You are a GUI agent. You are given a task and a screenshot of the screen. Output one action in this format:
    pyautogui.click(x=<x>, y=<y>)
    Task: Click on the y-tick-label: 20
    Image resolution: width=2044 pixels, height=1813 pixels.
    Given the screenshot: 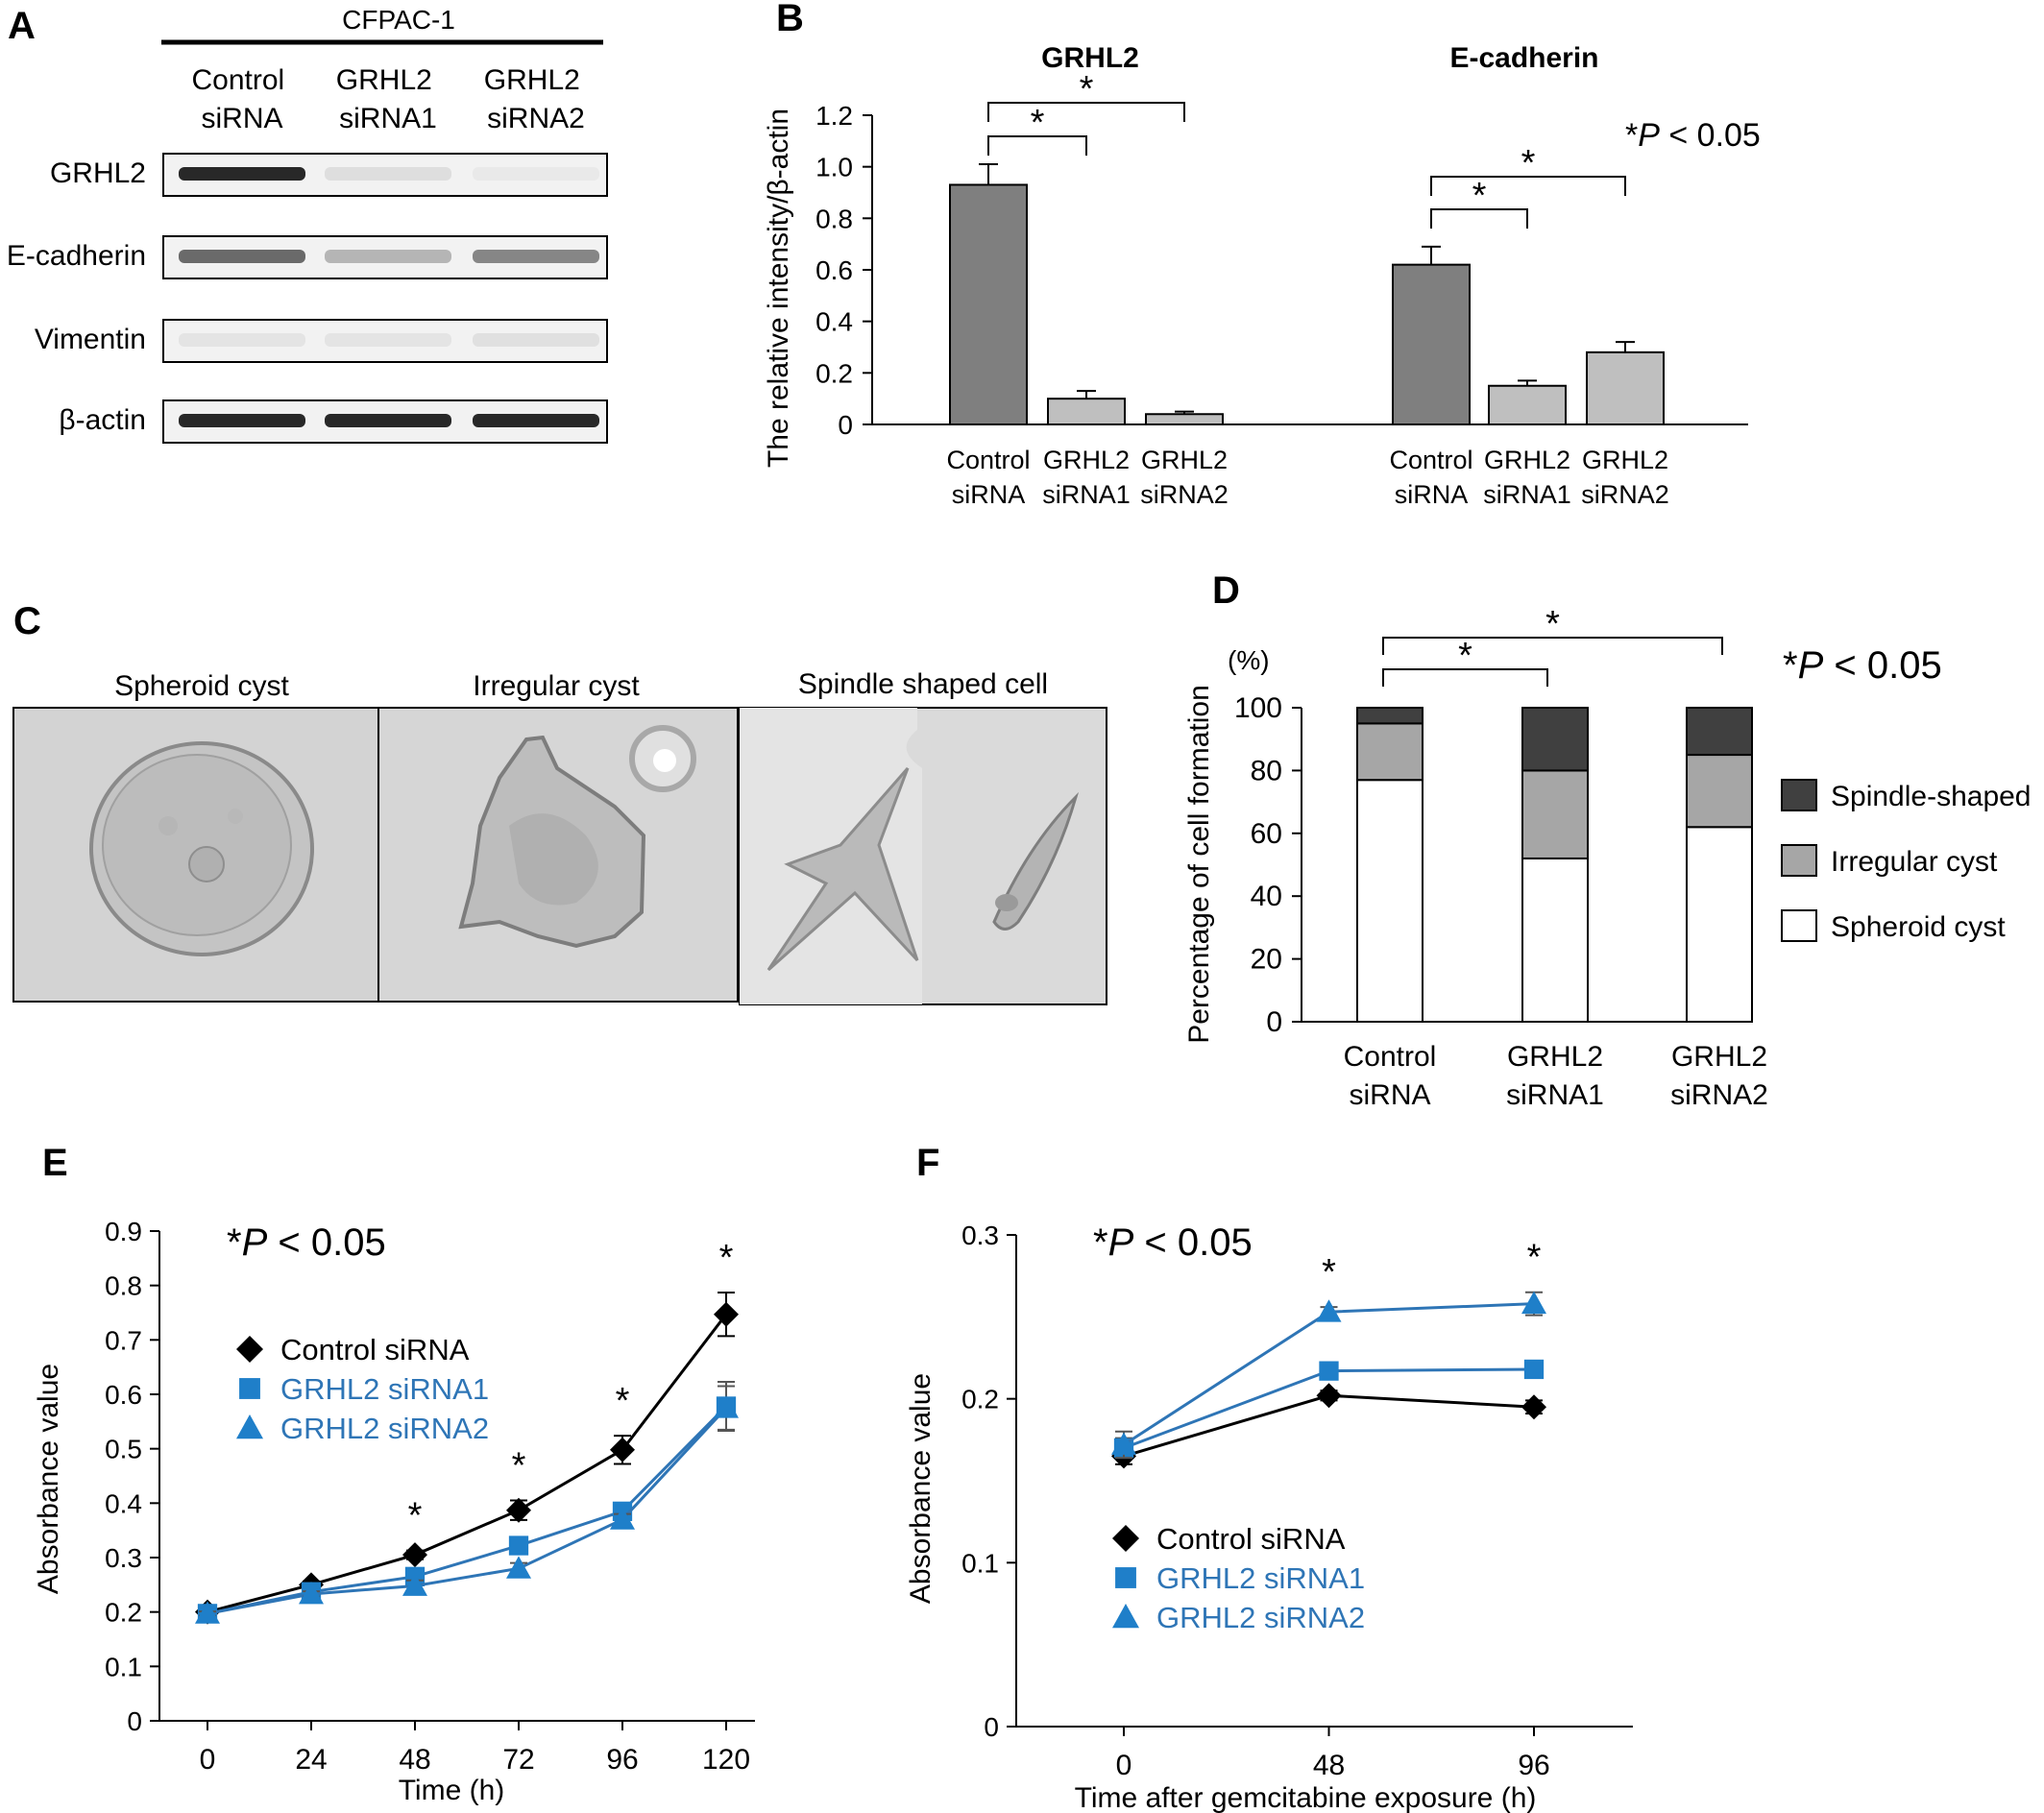 What is the action you would take?
    pyautogui.click(x=1266, y=960)
    